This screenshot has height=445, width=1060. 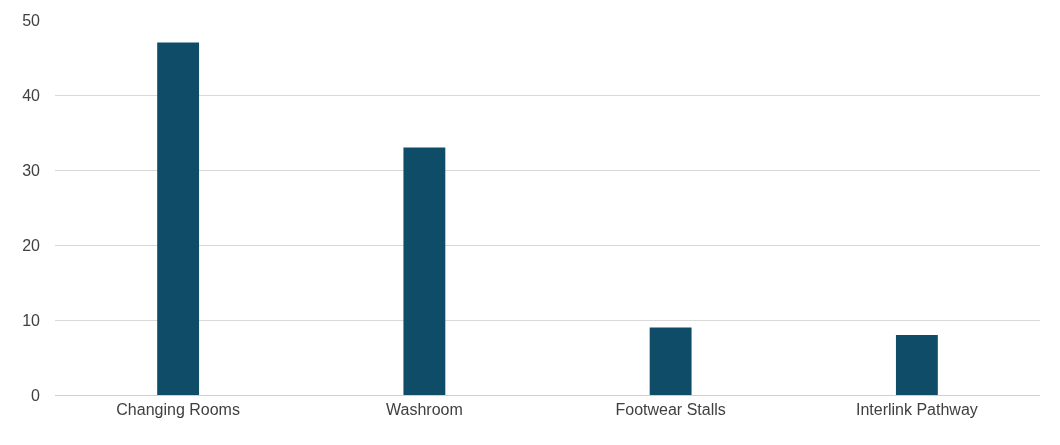 What do you see at coordinates (31, 20) in the screenshot?
I see `y-tick-label: 50` at bounding box center [31, 20].